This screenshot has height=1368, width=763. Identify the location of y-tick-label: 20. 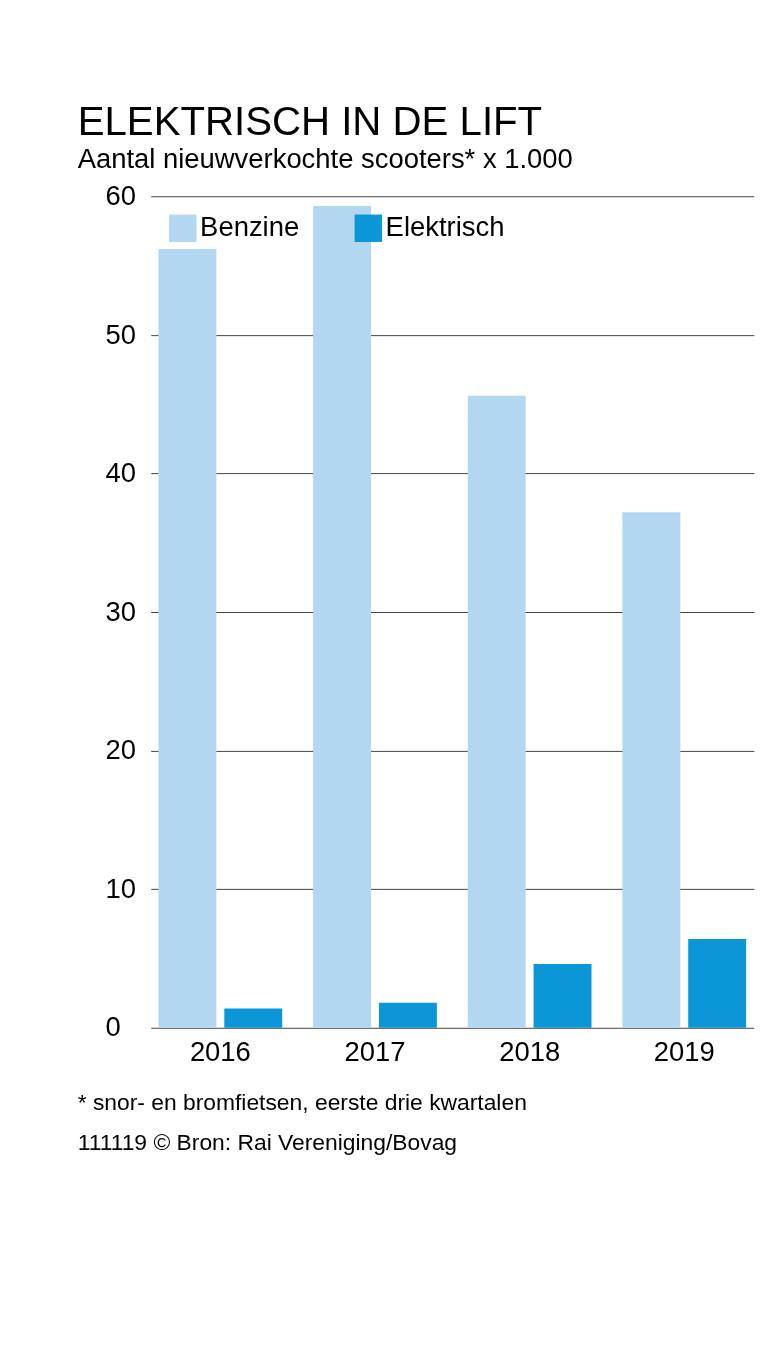
(121, 750).